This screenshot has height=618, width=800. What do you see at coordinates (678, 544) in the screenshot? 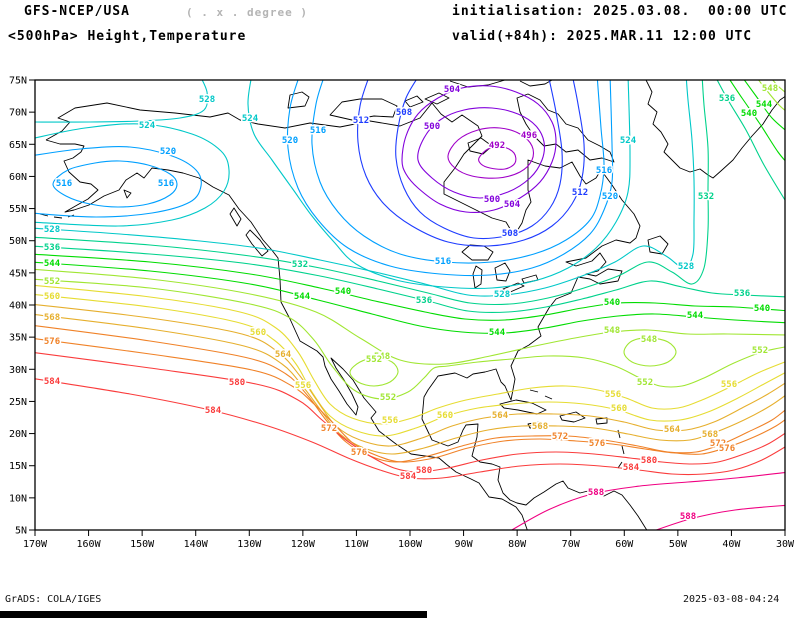
I see `lon-tick-label: 50W` at bounding box center [678, 544].